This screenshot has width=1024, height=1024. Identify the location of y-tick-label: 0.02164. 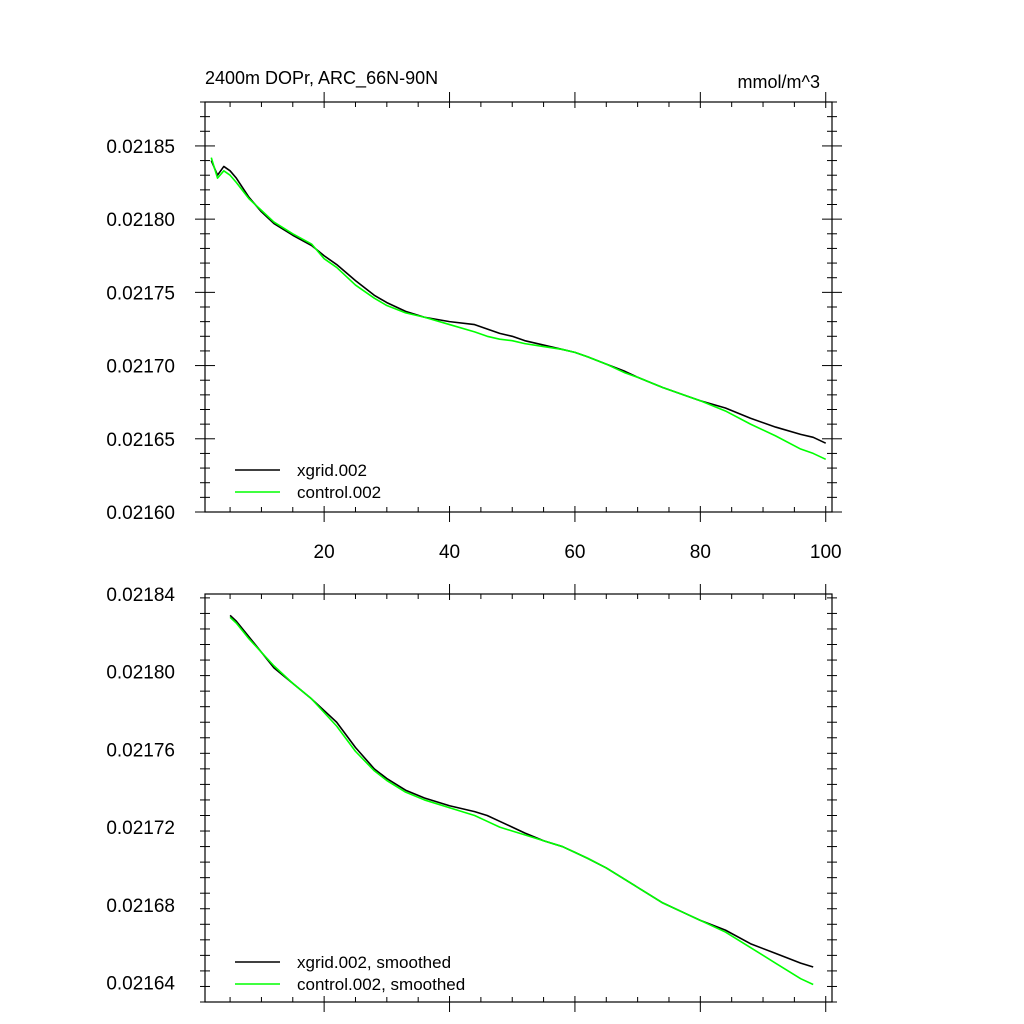
(140, 984).